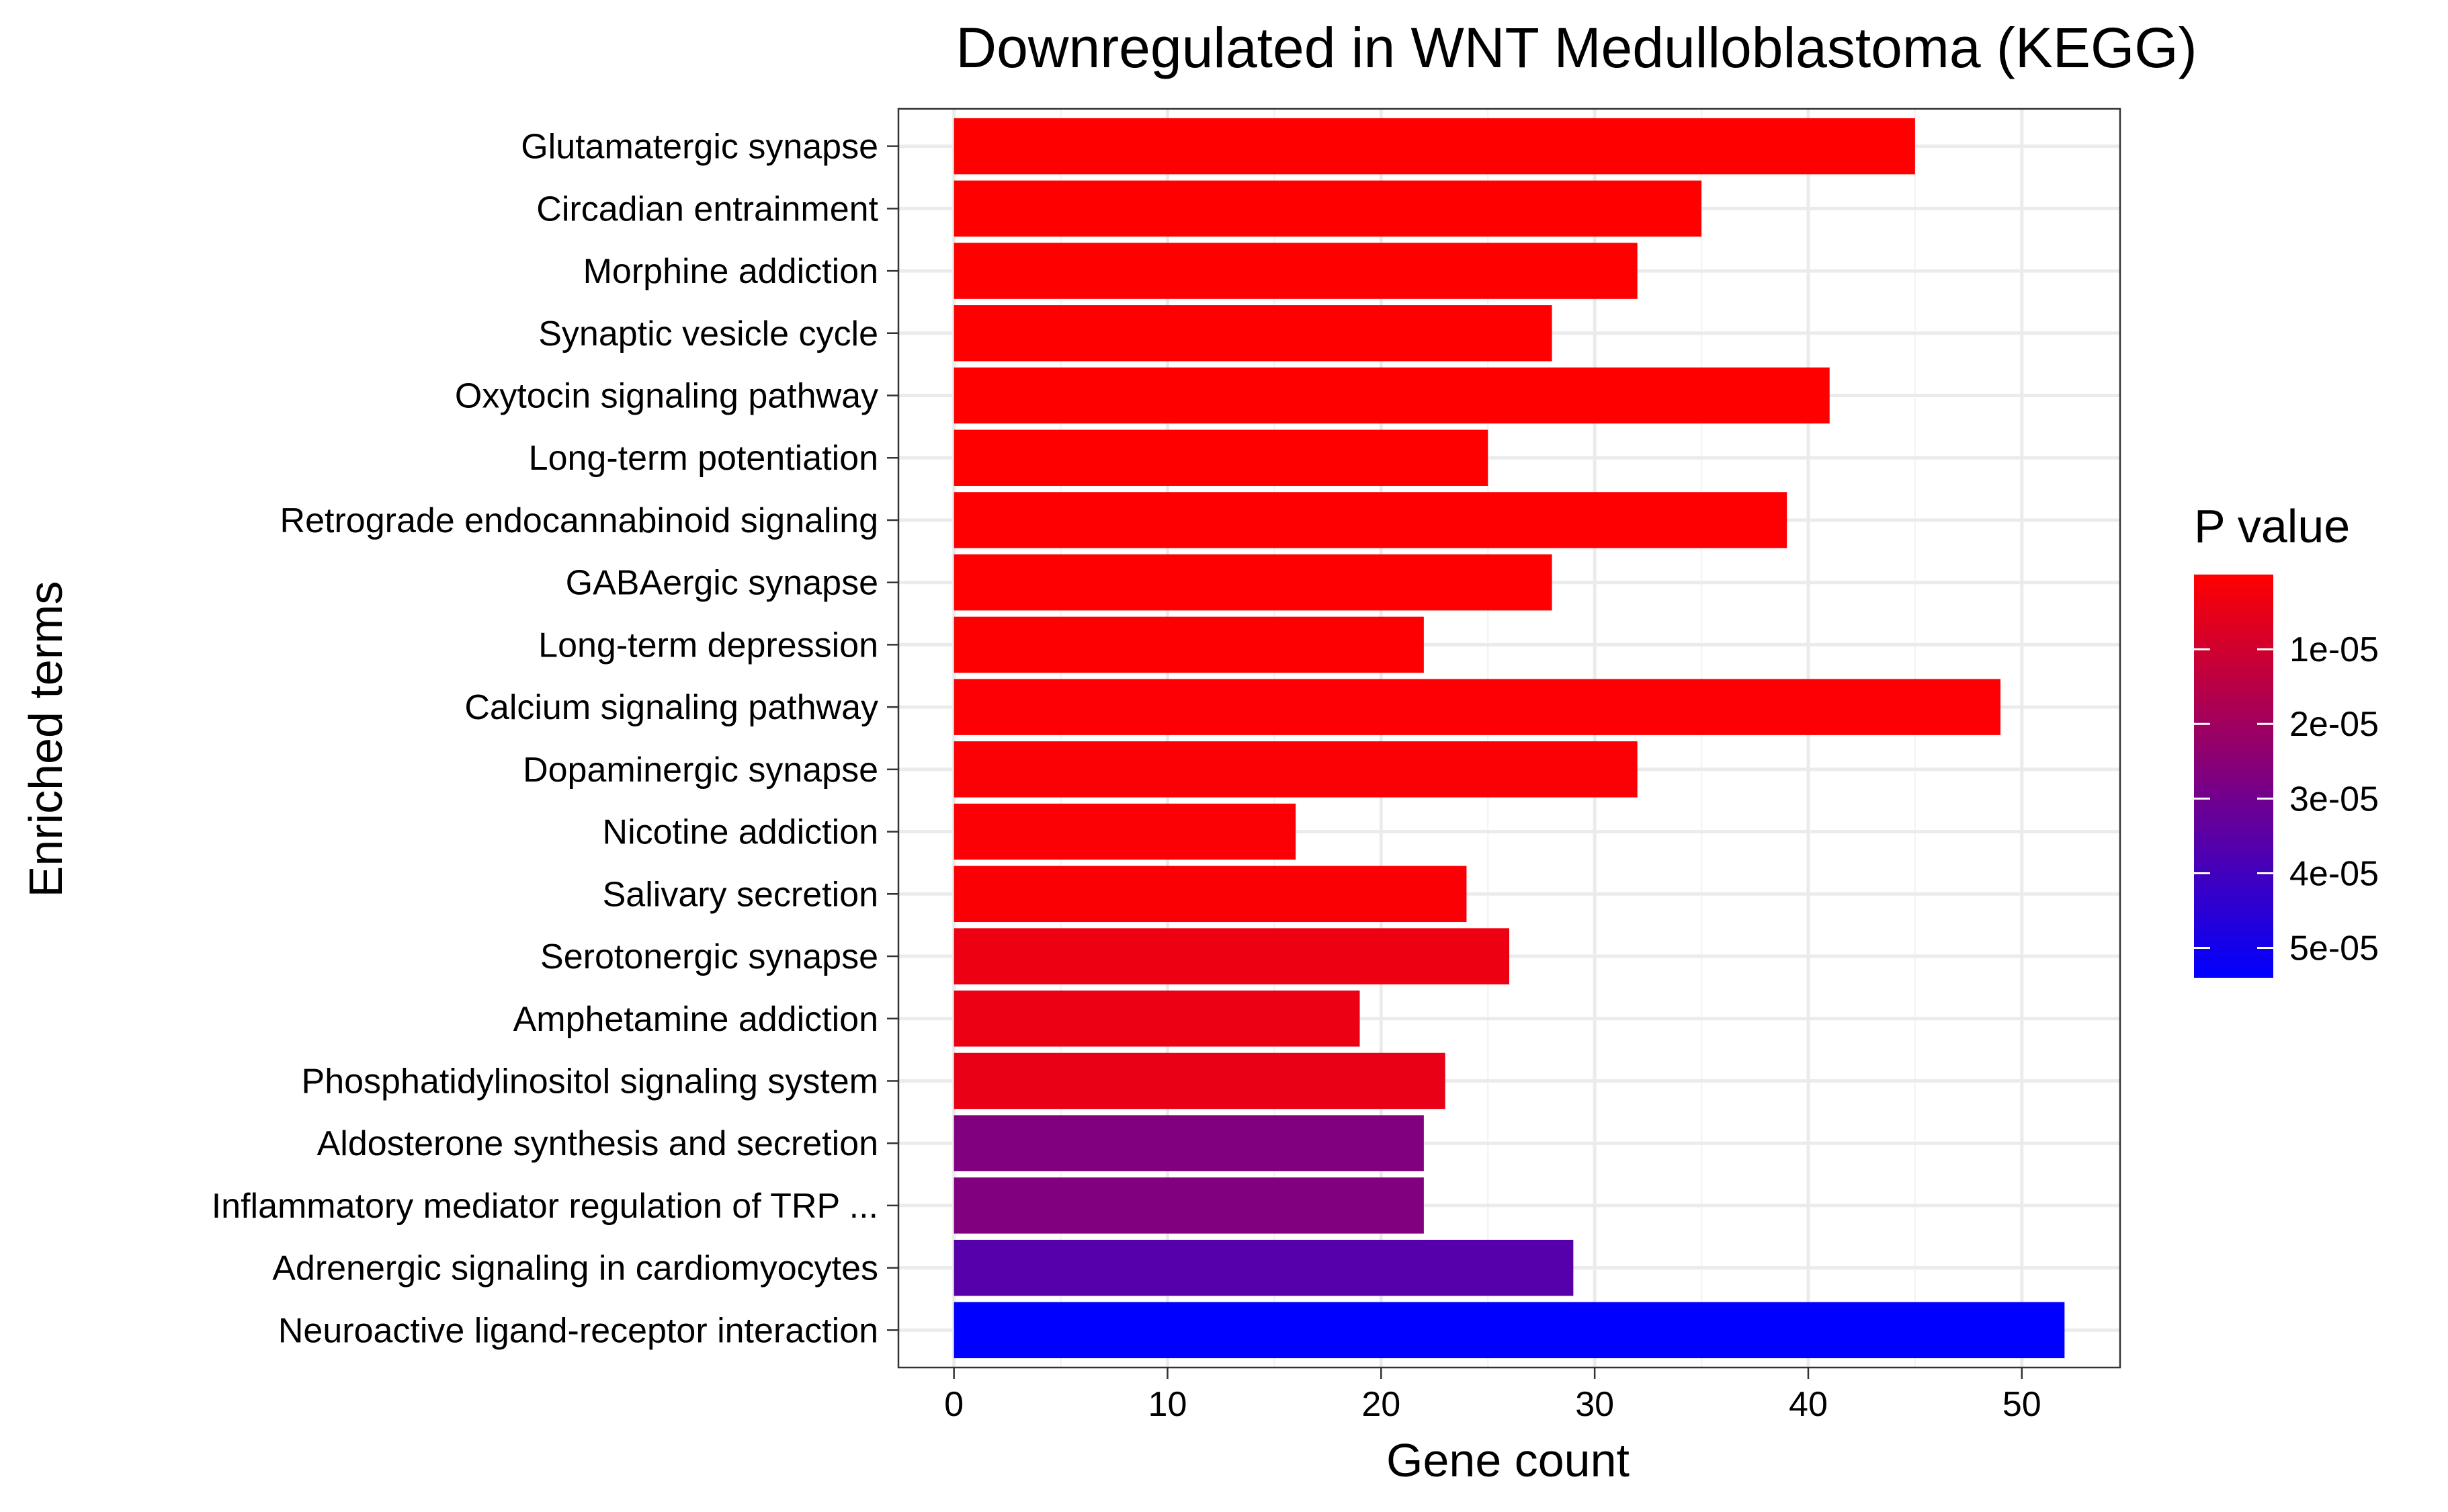 The image size is (2448, 1512). I want to click on y-axis-title: Enriched terms, so click(45, 740).